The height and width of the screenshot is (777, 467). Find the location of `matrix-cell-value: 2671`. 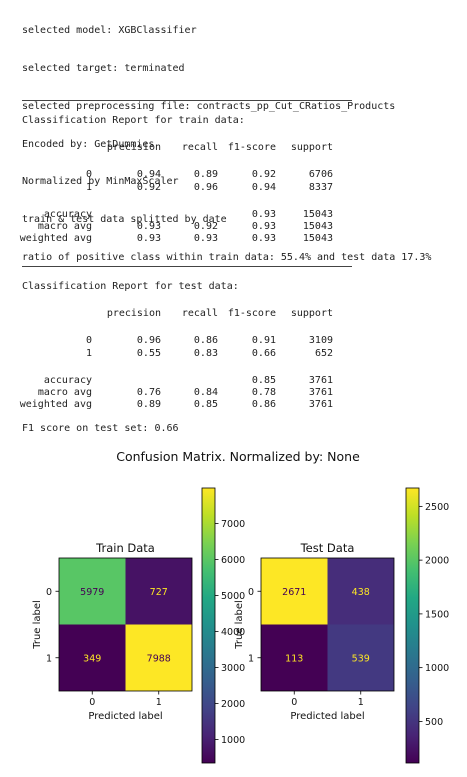

matrix-cell-value: 2671 is located at coordinates (294, 592).